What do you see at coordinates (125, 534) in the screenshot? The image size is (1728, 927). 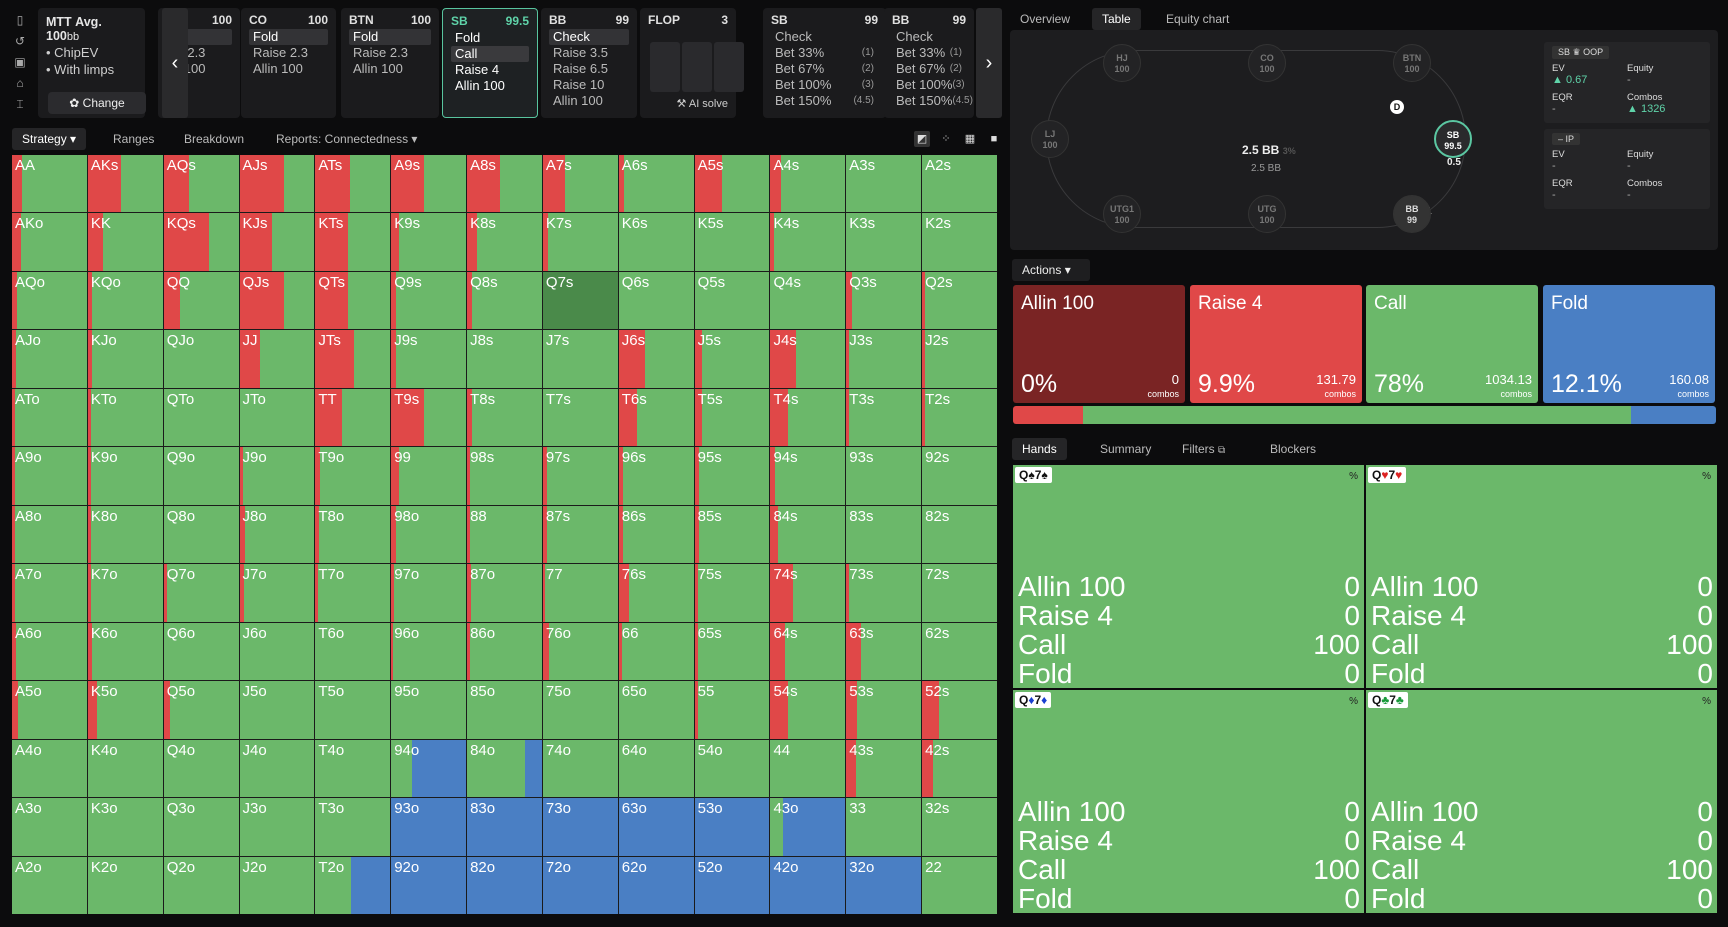 I see `hand-cell-K8o: K8o` at bounding box center [125, 534].